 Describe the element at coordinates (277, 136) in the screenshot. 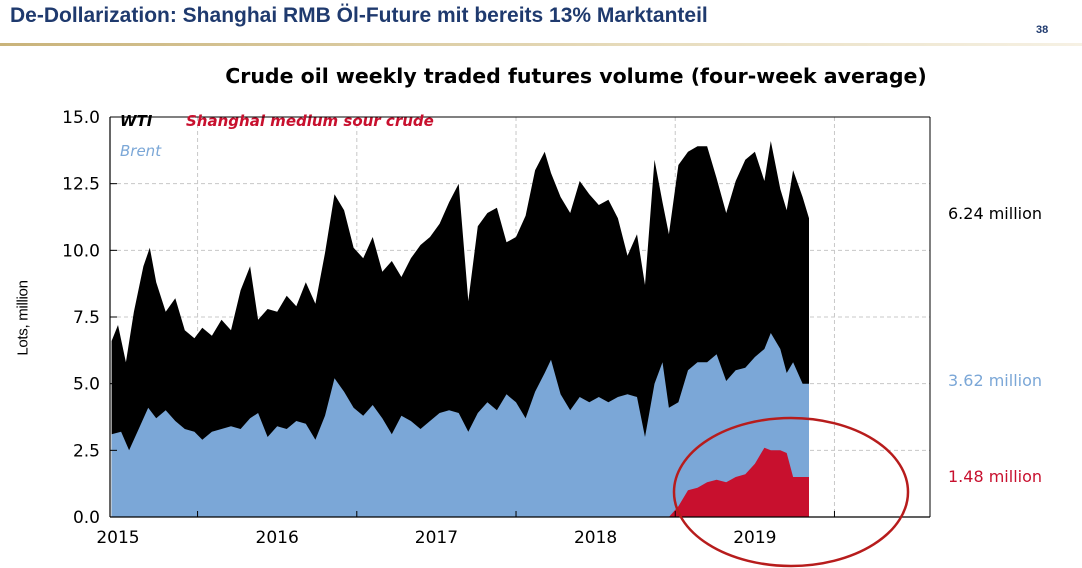

I see `legend: WTI Shanghai medium sour crude Brent` at that location.